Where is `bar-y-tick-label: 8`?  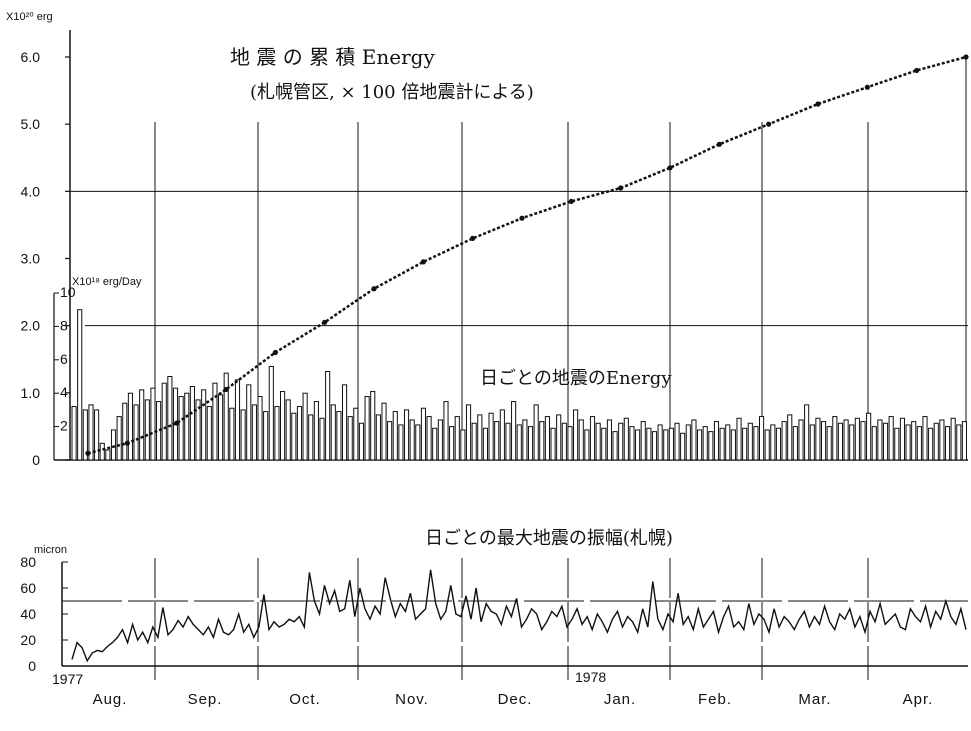
bar-y-tick-label: 8 is located at coordinates (64, 325).